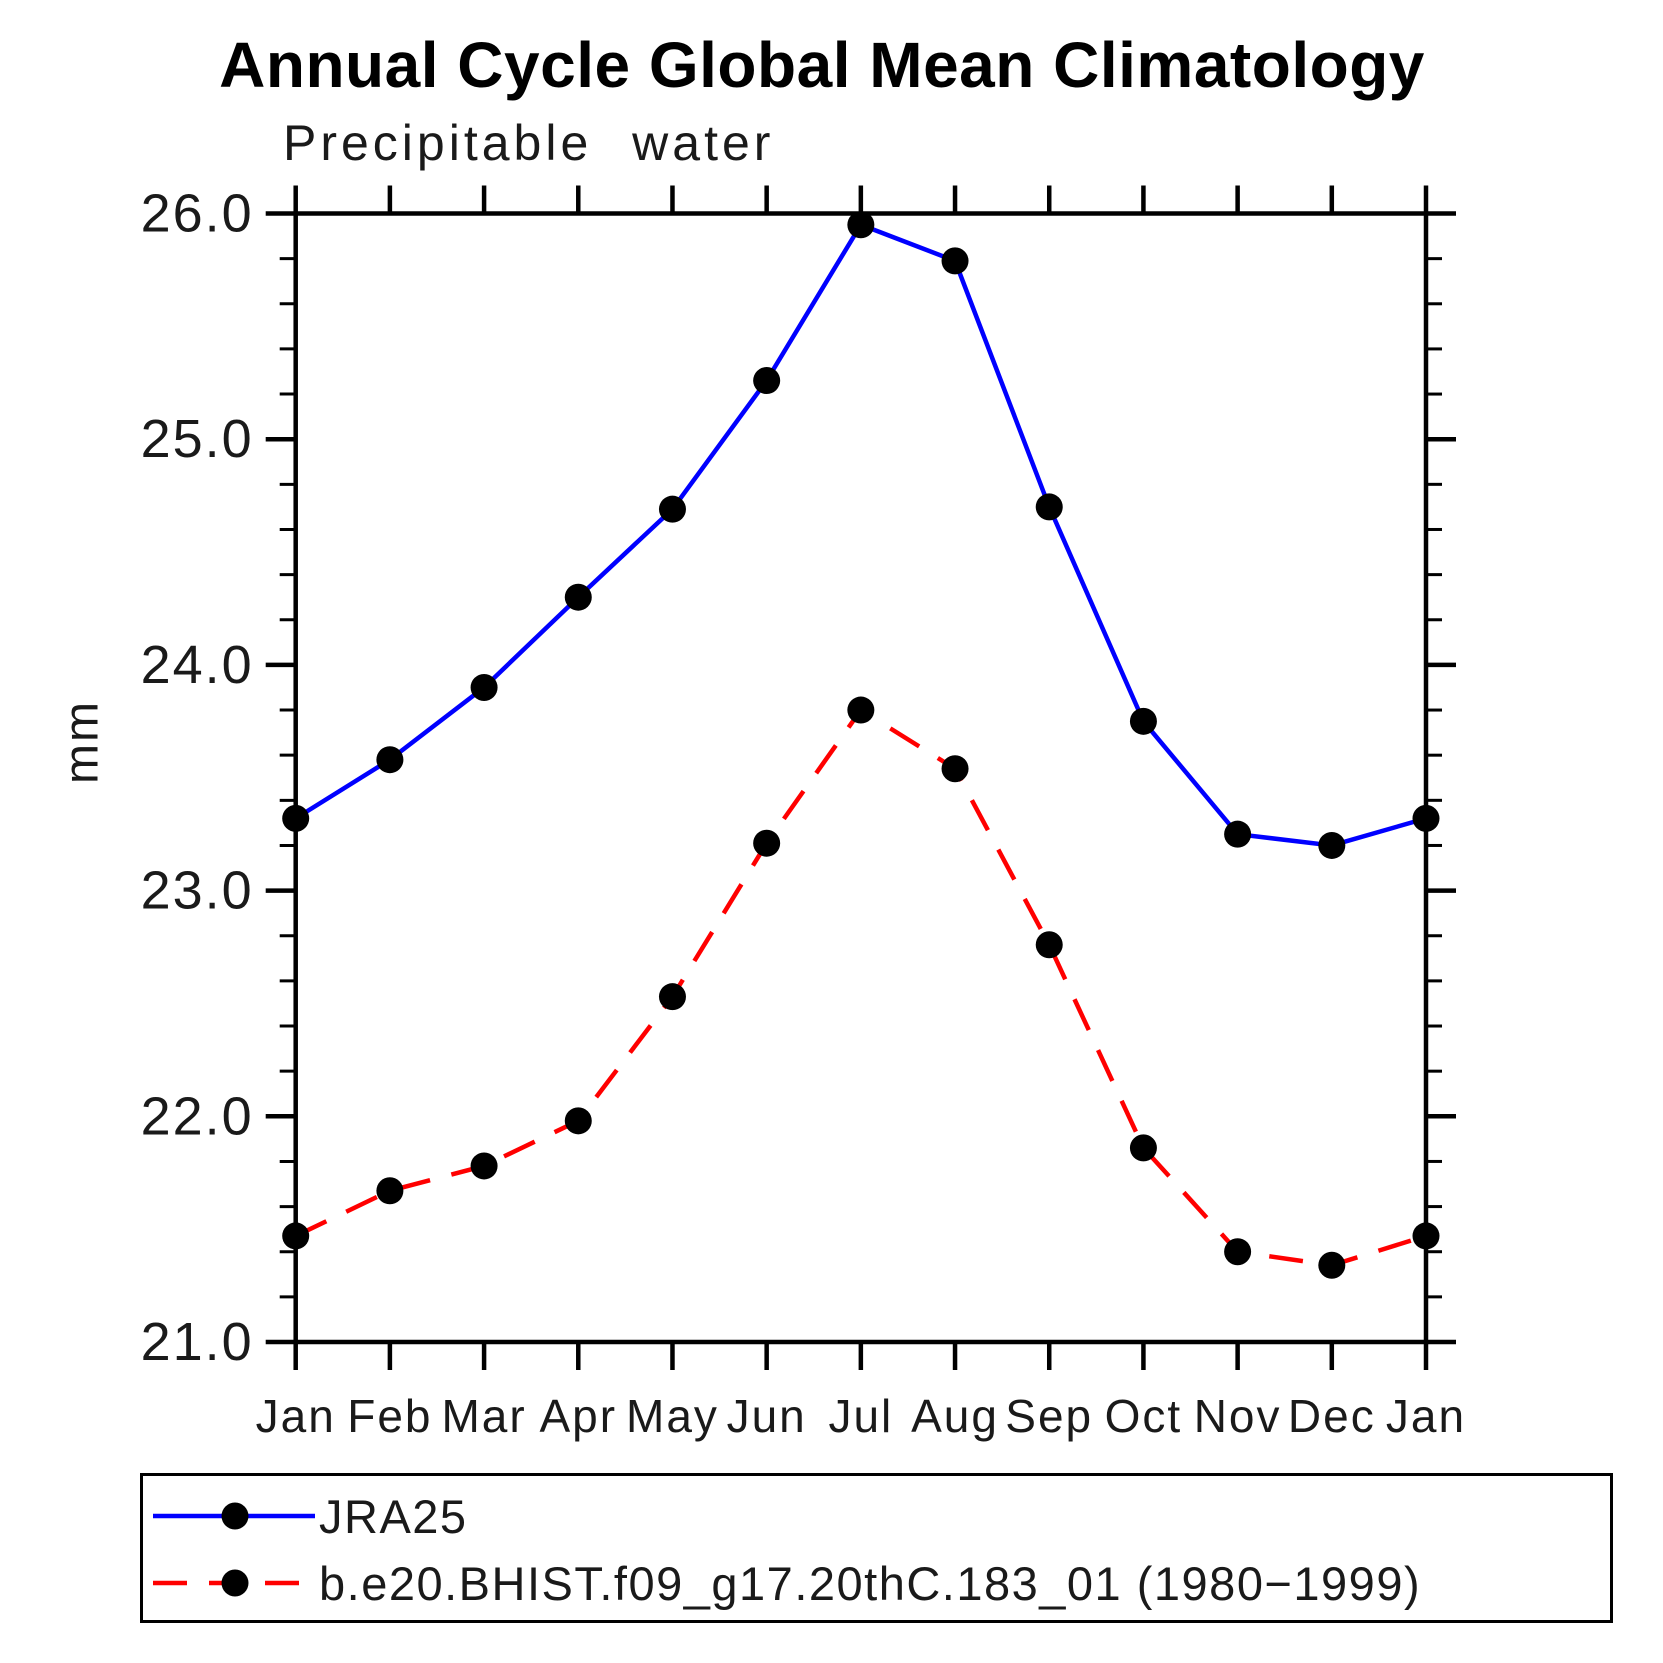  What do you see at coordinates (197, 891) in the screenshot?
I see `y-axis-label: 23.0` at bounding box center [197, 891].